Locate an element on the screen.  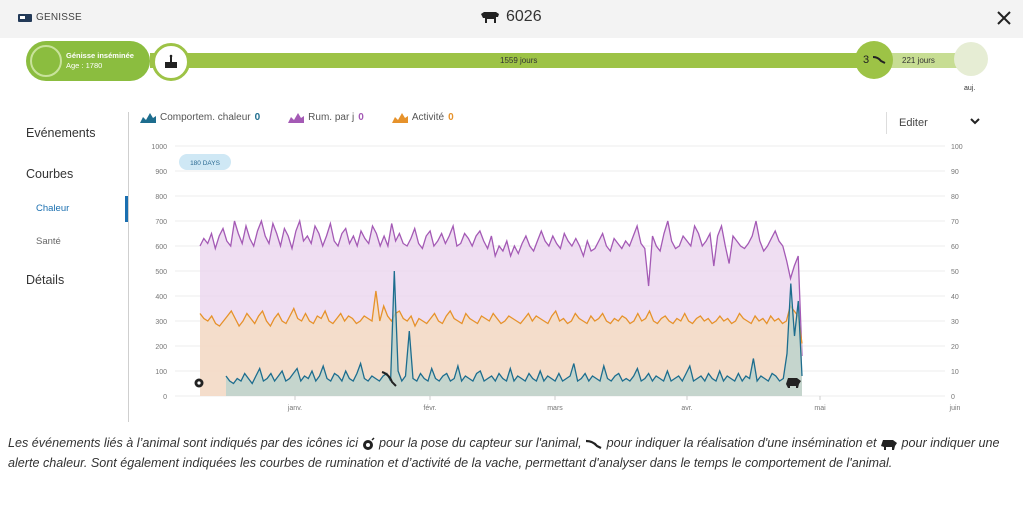
status-age: Age : 1780 is located at coordinates (84, 65).